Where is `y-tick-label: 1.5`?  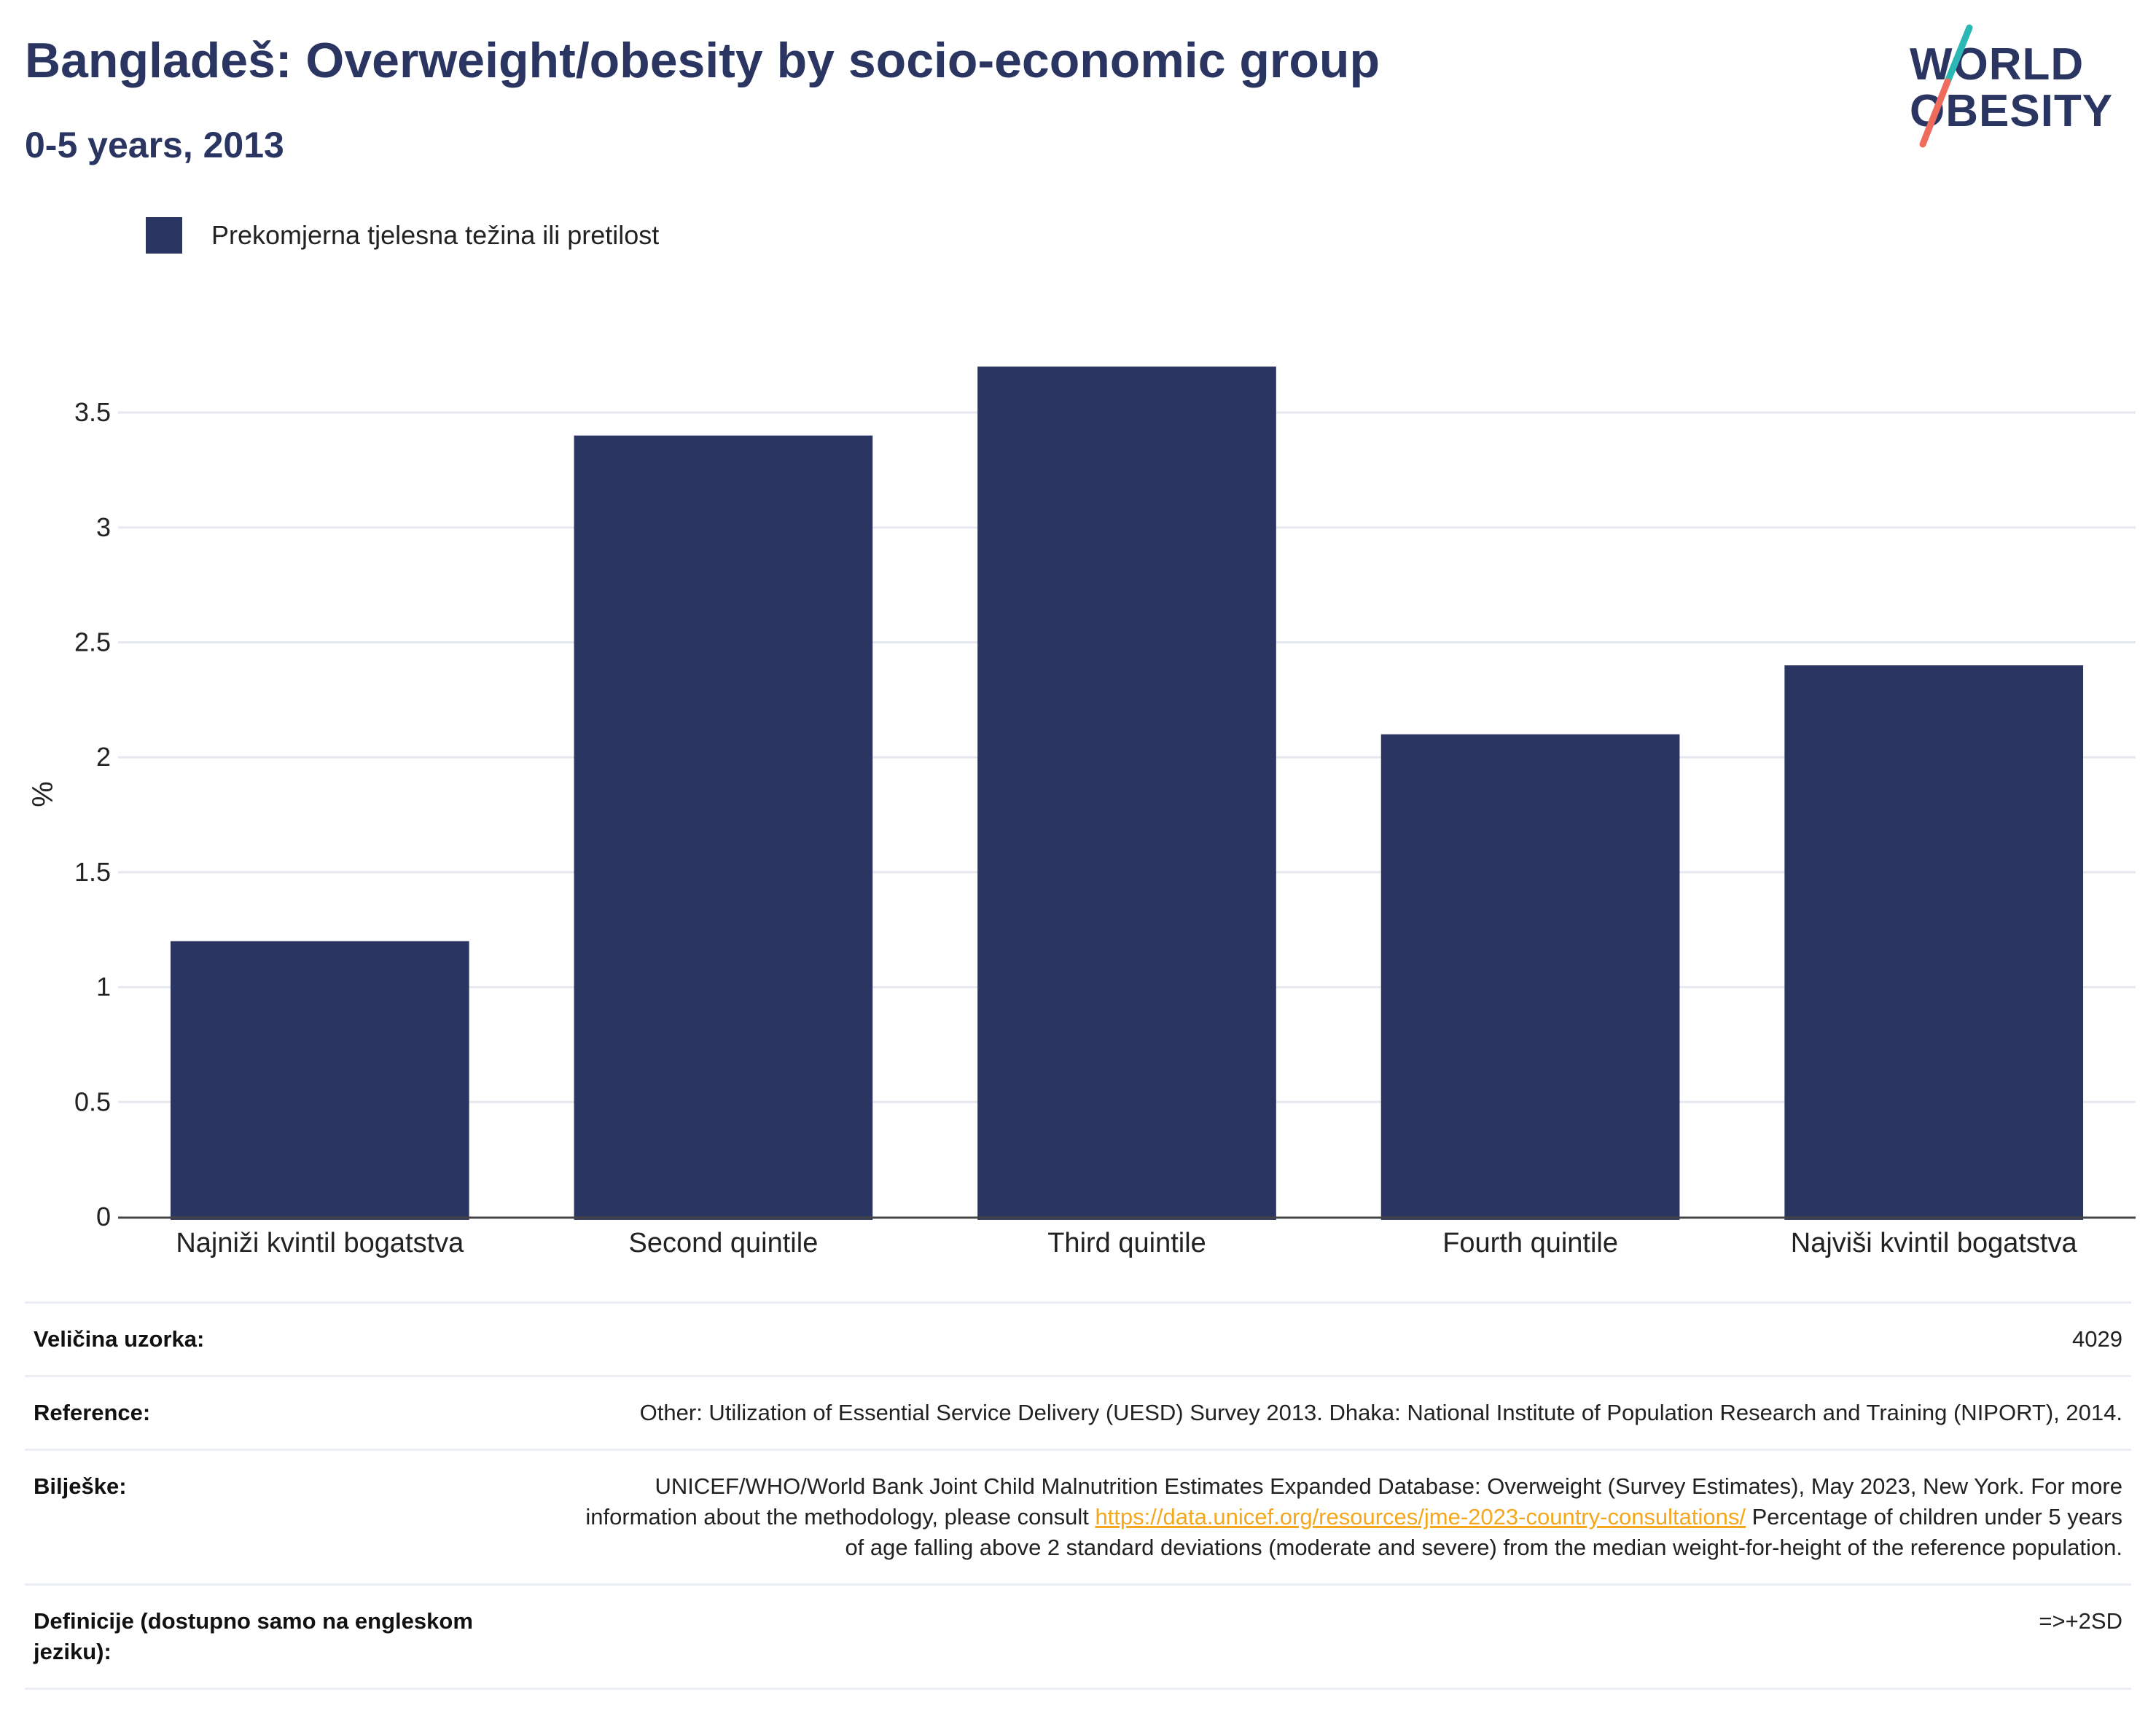
y-tick-label: 1.5 is located at coordinates (93, 872).